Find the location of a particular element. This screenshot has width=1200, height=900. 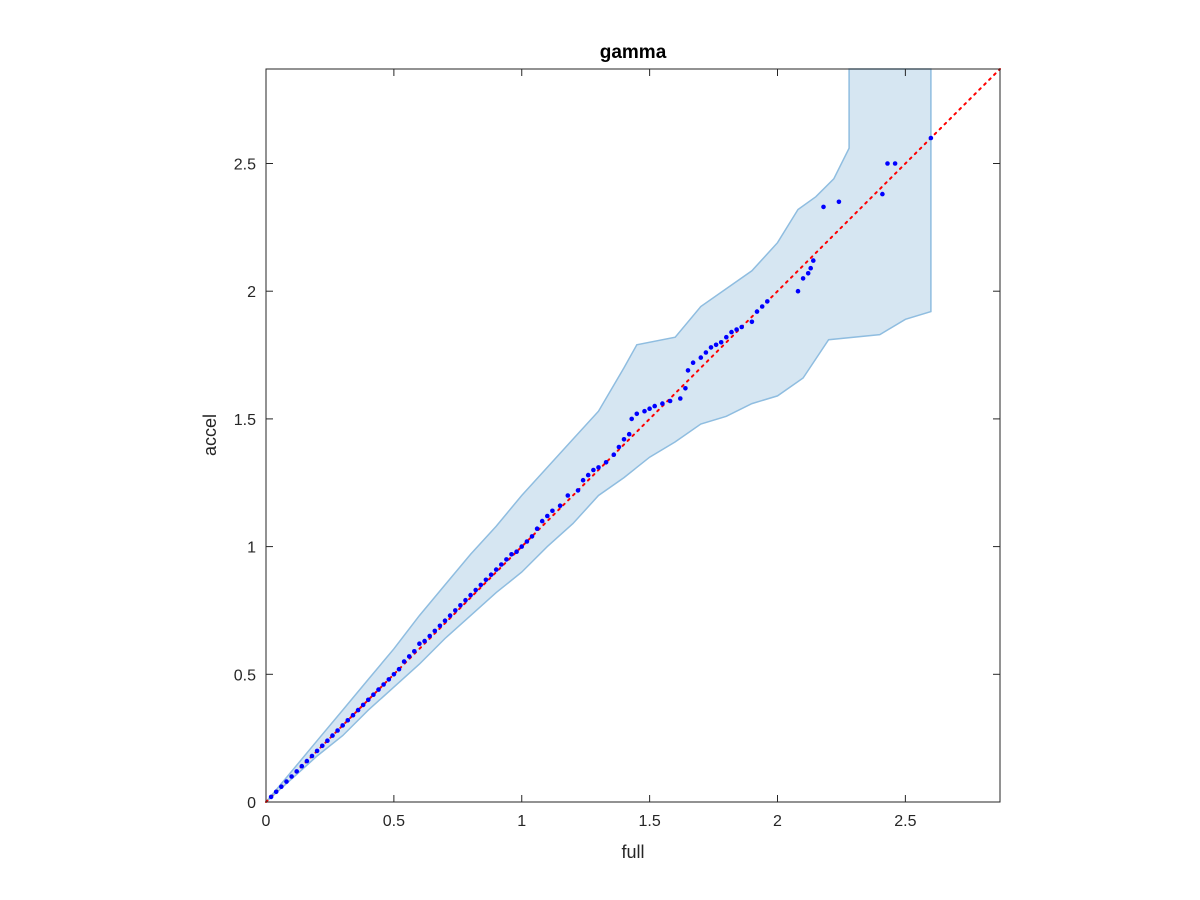

x-tick-label: 2.5 is located at coordinates (905, 821).